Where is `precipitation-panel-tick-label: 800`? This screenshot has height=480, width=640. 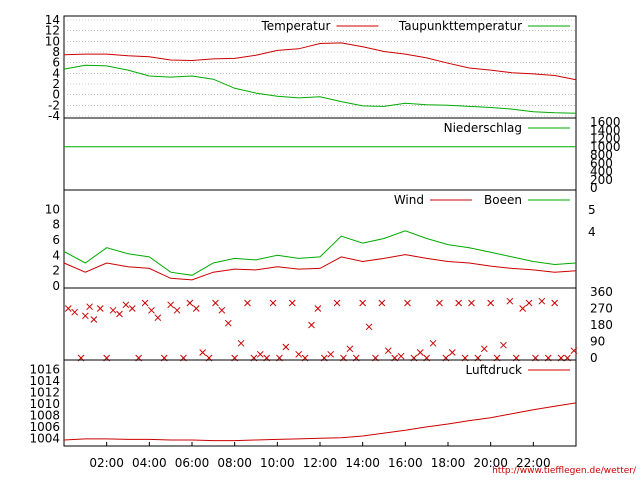
precipitation-panel-tick-label: 800 is located at coordinates (601, 155).